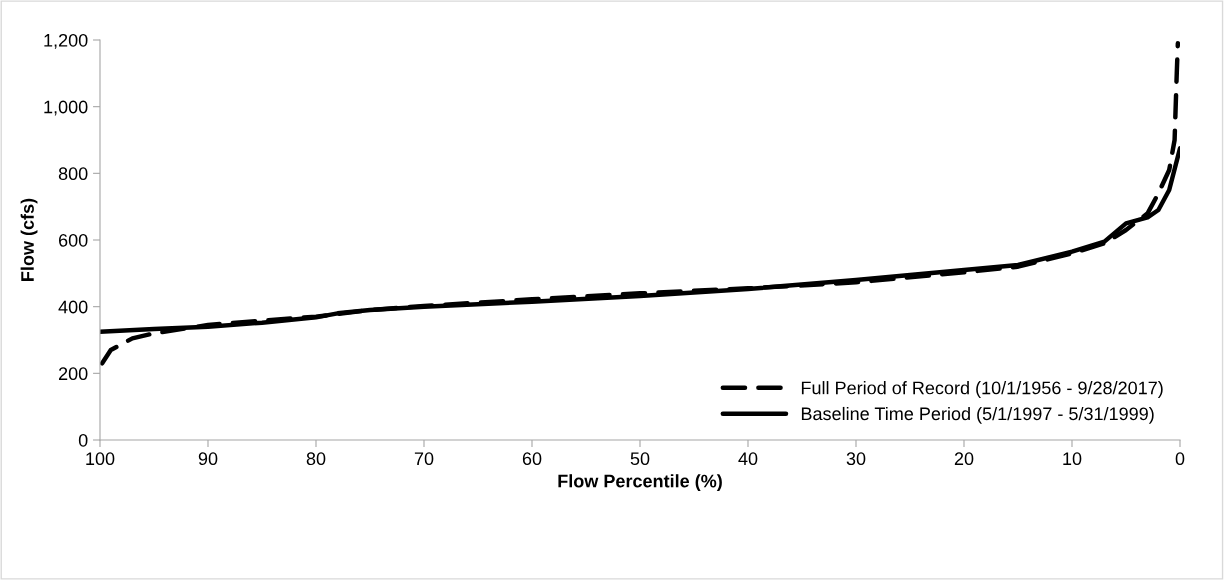 This screenshot has width=1225, height=580. What do you see at coordinates (73, 174) in the screenshot?
I see `y-tick-label: 800` at bounding box center [73, 174].